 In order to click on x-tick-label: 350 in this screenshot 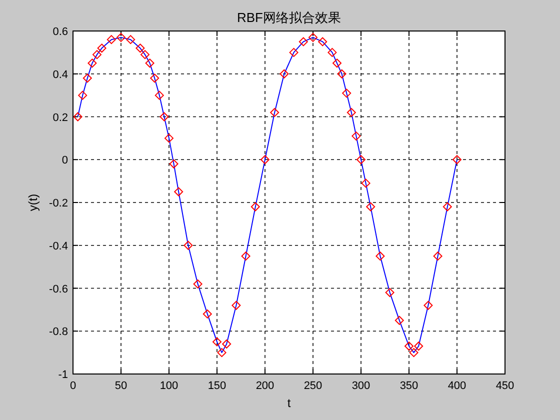, I will do `click(409, 386)`.